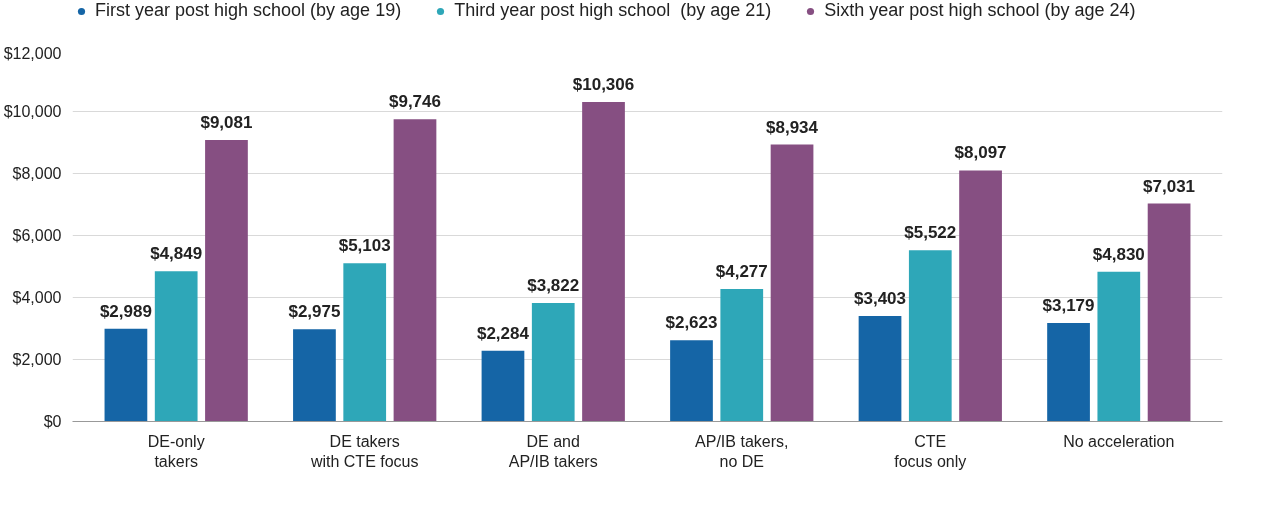  I want to click on x-tick-label: DE takers with CTE focus, so click(364, 451).